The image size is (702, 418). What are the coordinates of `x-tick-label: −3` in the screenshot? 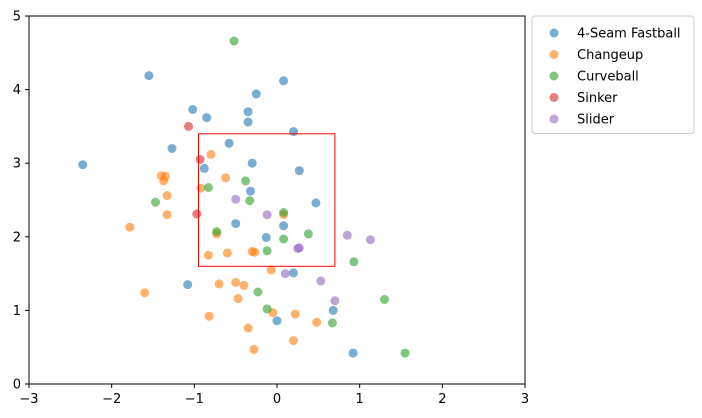 It's located at (28, 399).